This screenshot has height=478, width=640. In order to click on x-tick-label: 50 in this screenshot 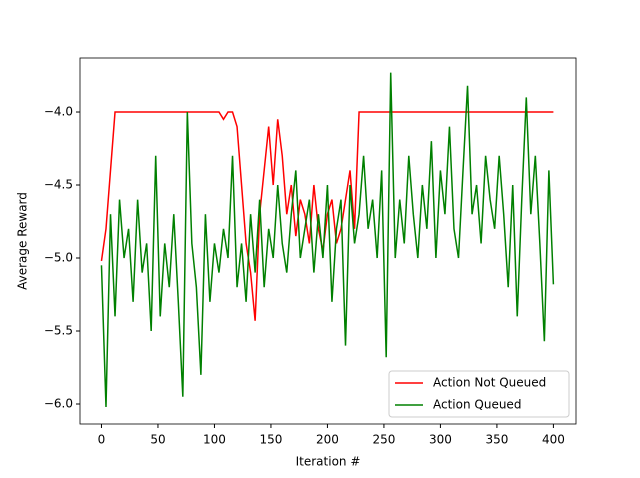, I will do `click(157, 440)`.